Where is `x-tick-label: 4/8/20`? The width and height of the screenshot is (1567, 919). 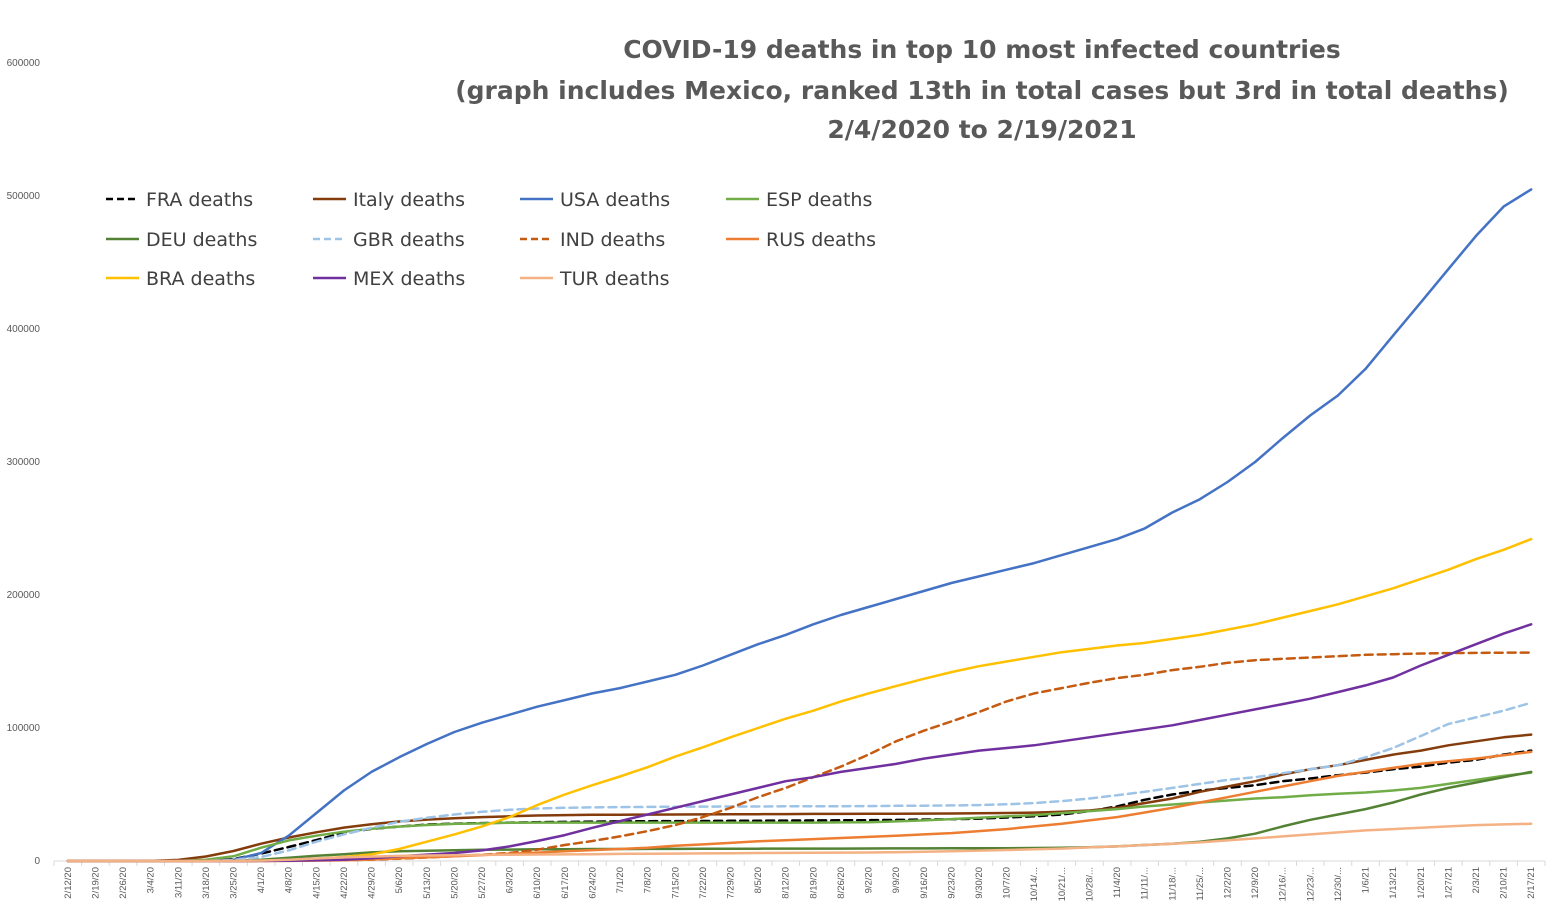 x-tick-label: 4/8/20 is located at coordinates (289, 880).